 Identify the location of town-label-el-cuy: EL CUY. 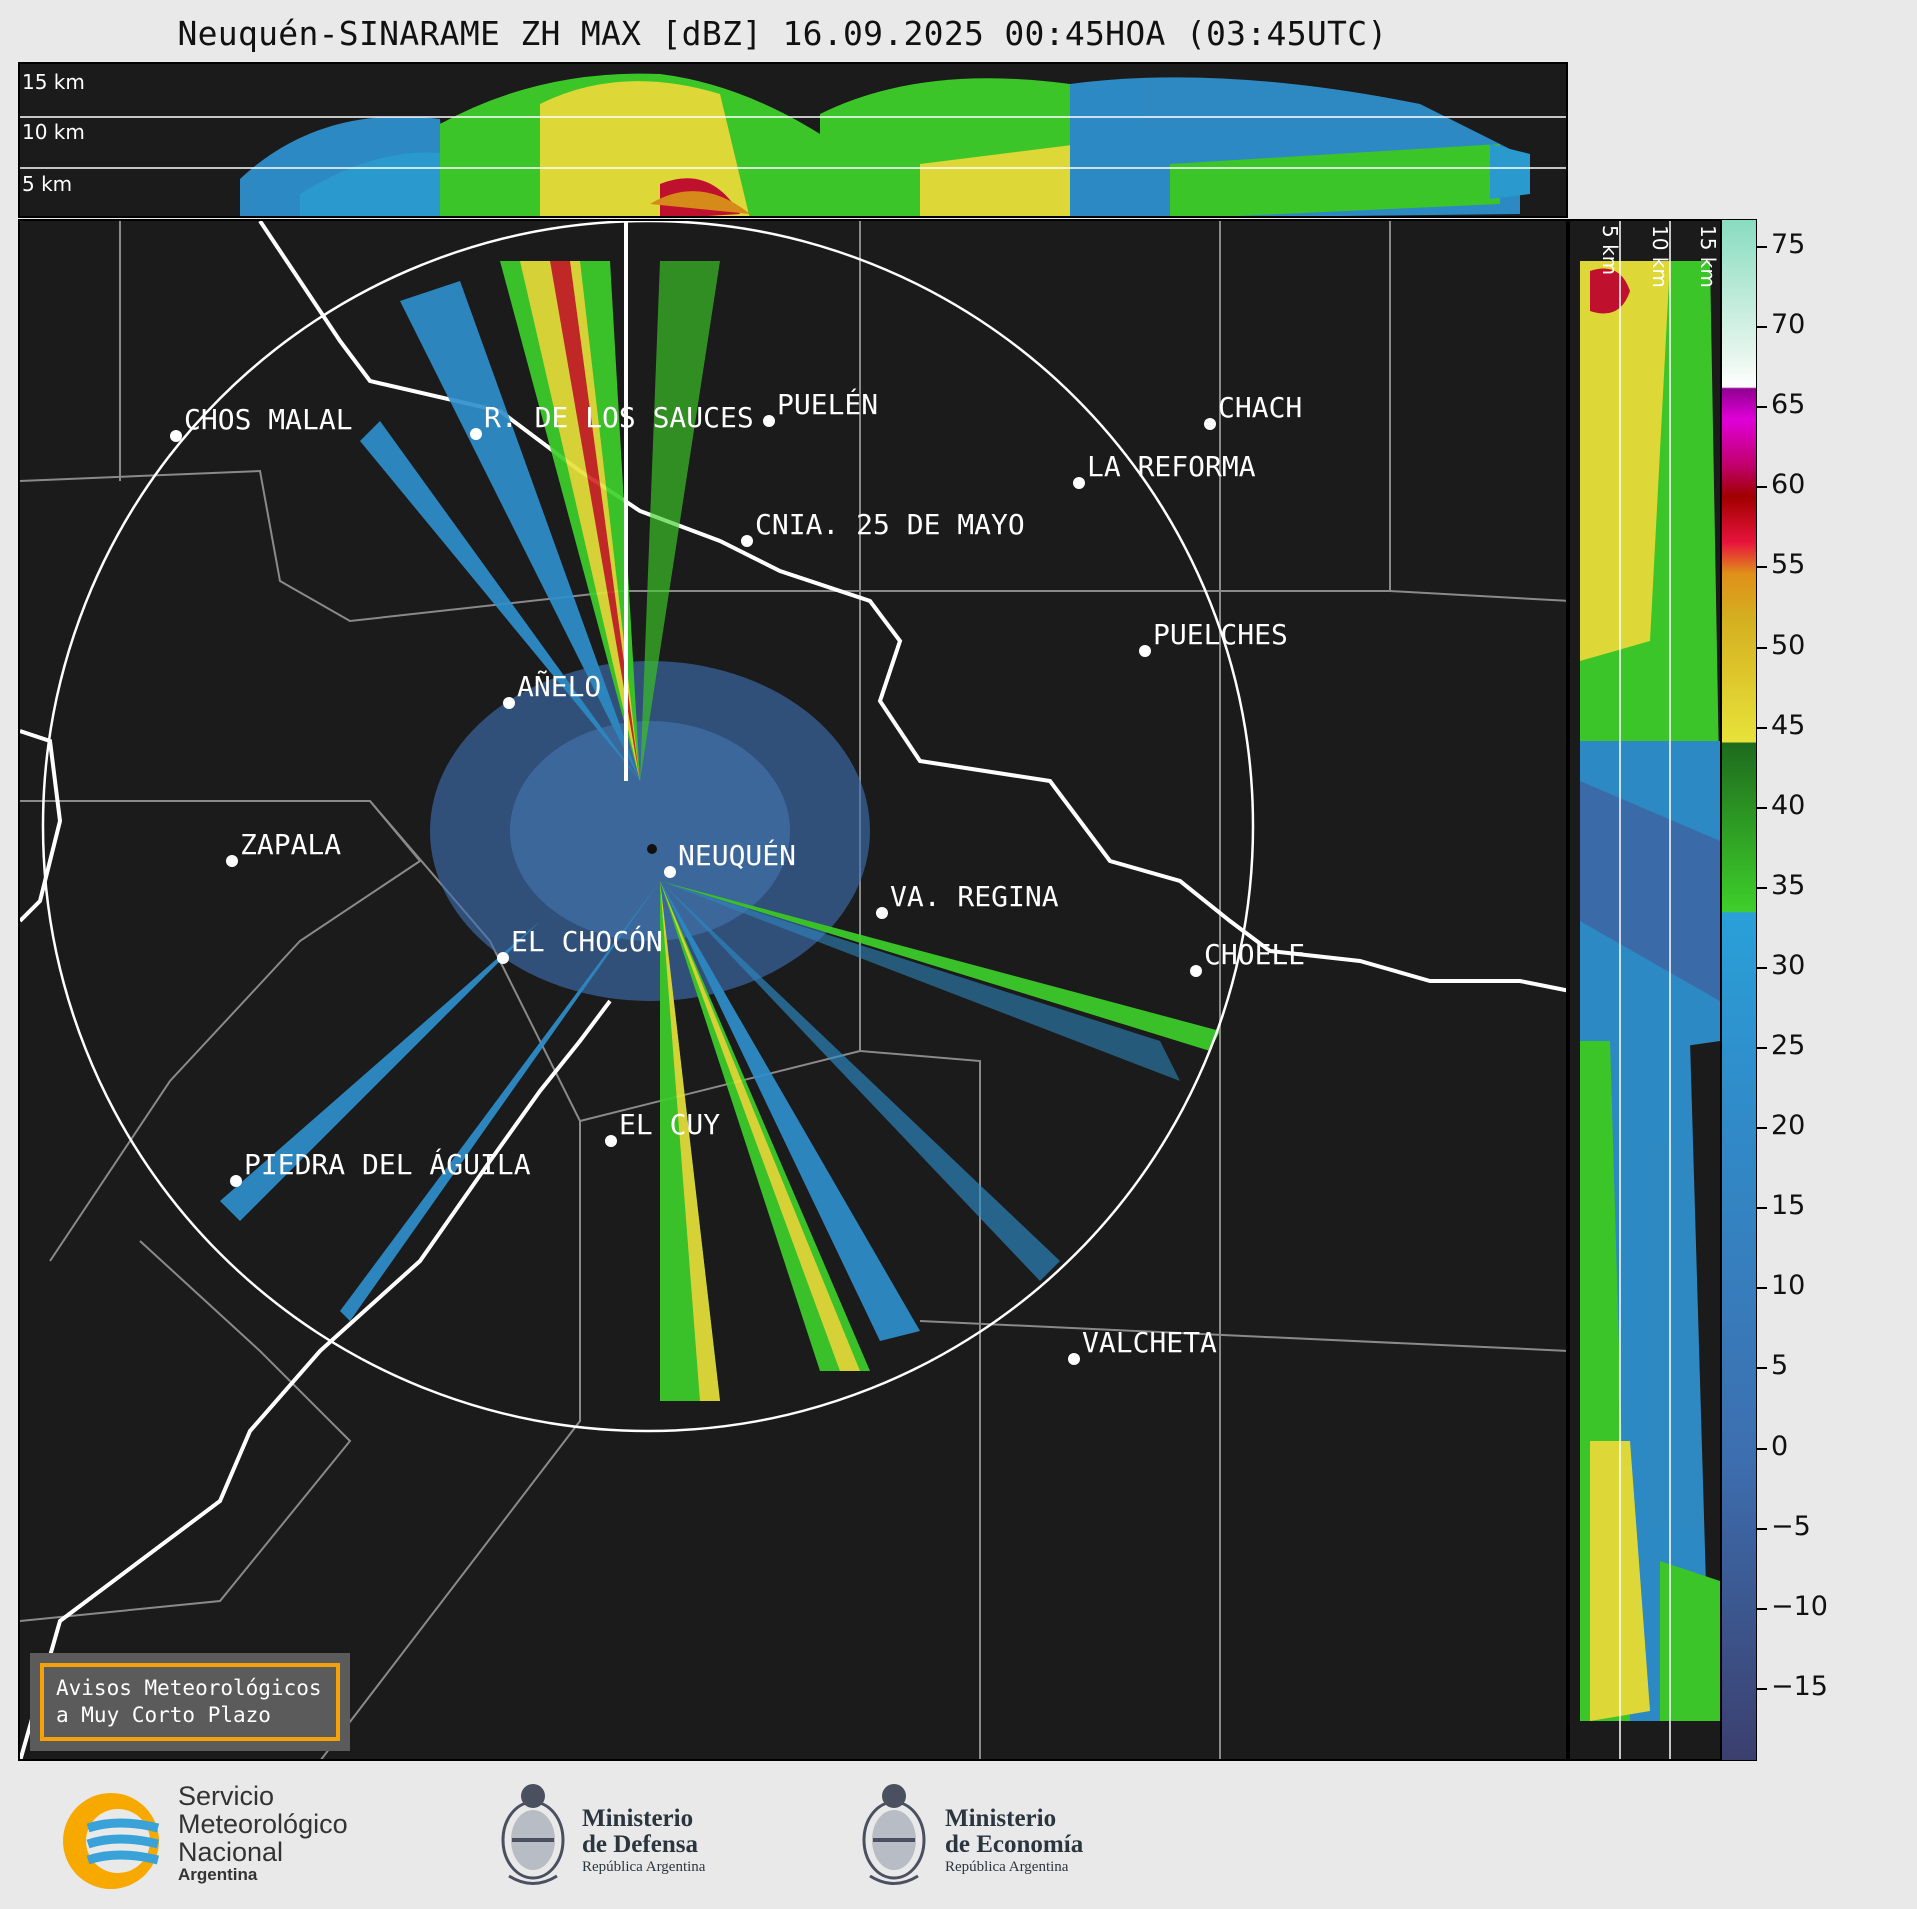
(669, 1124).